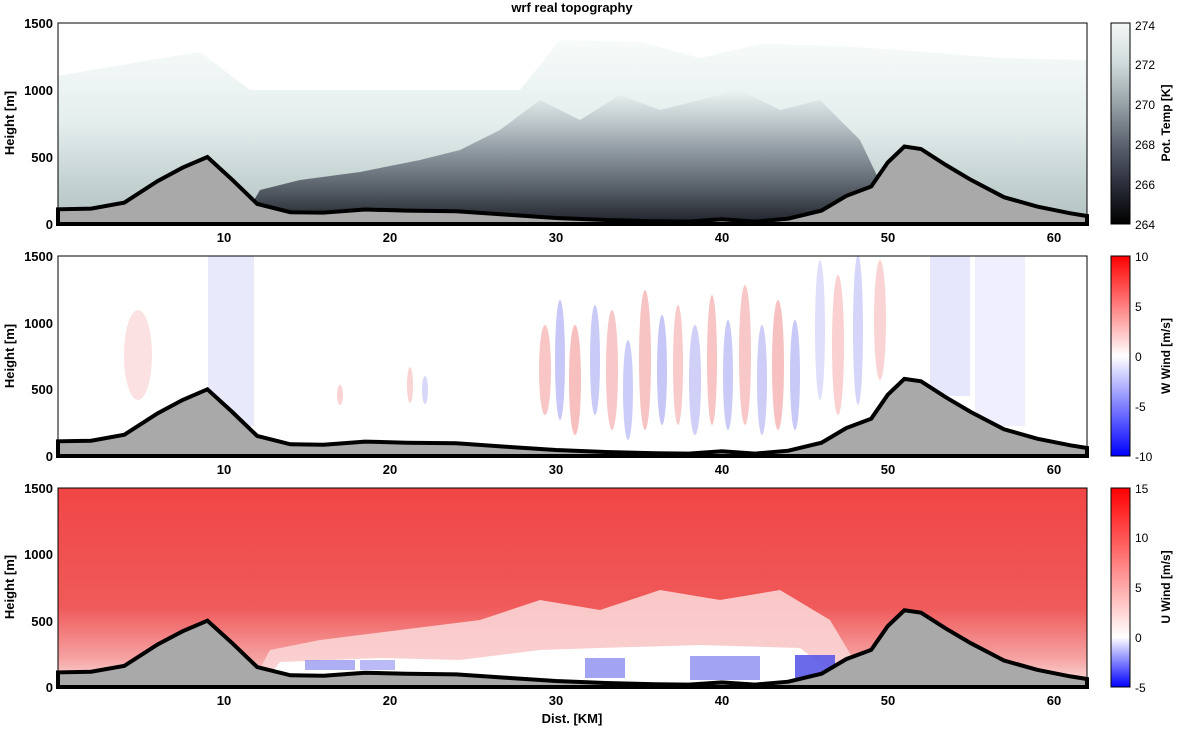 Image resolution: width=1177 pixels, height=729 pixels. Describe the element at coordinates (1145, 225) in the screenshot. I see `colorbar-tick-label: 264` at that location.